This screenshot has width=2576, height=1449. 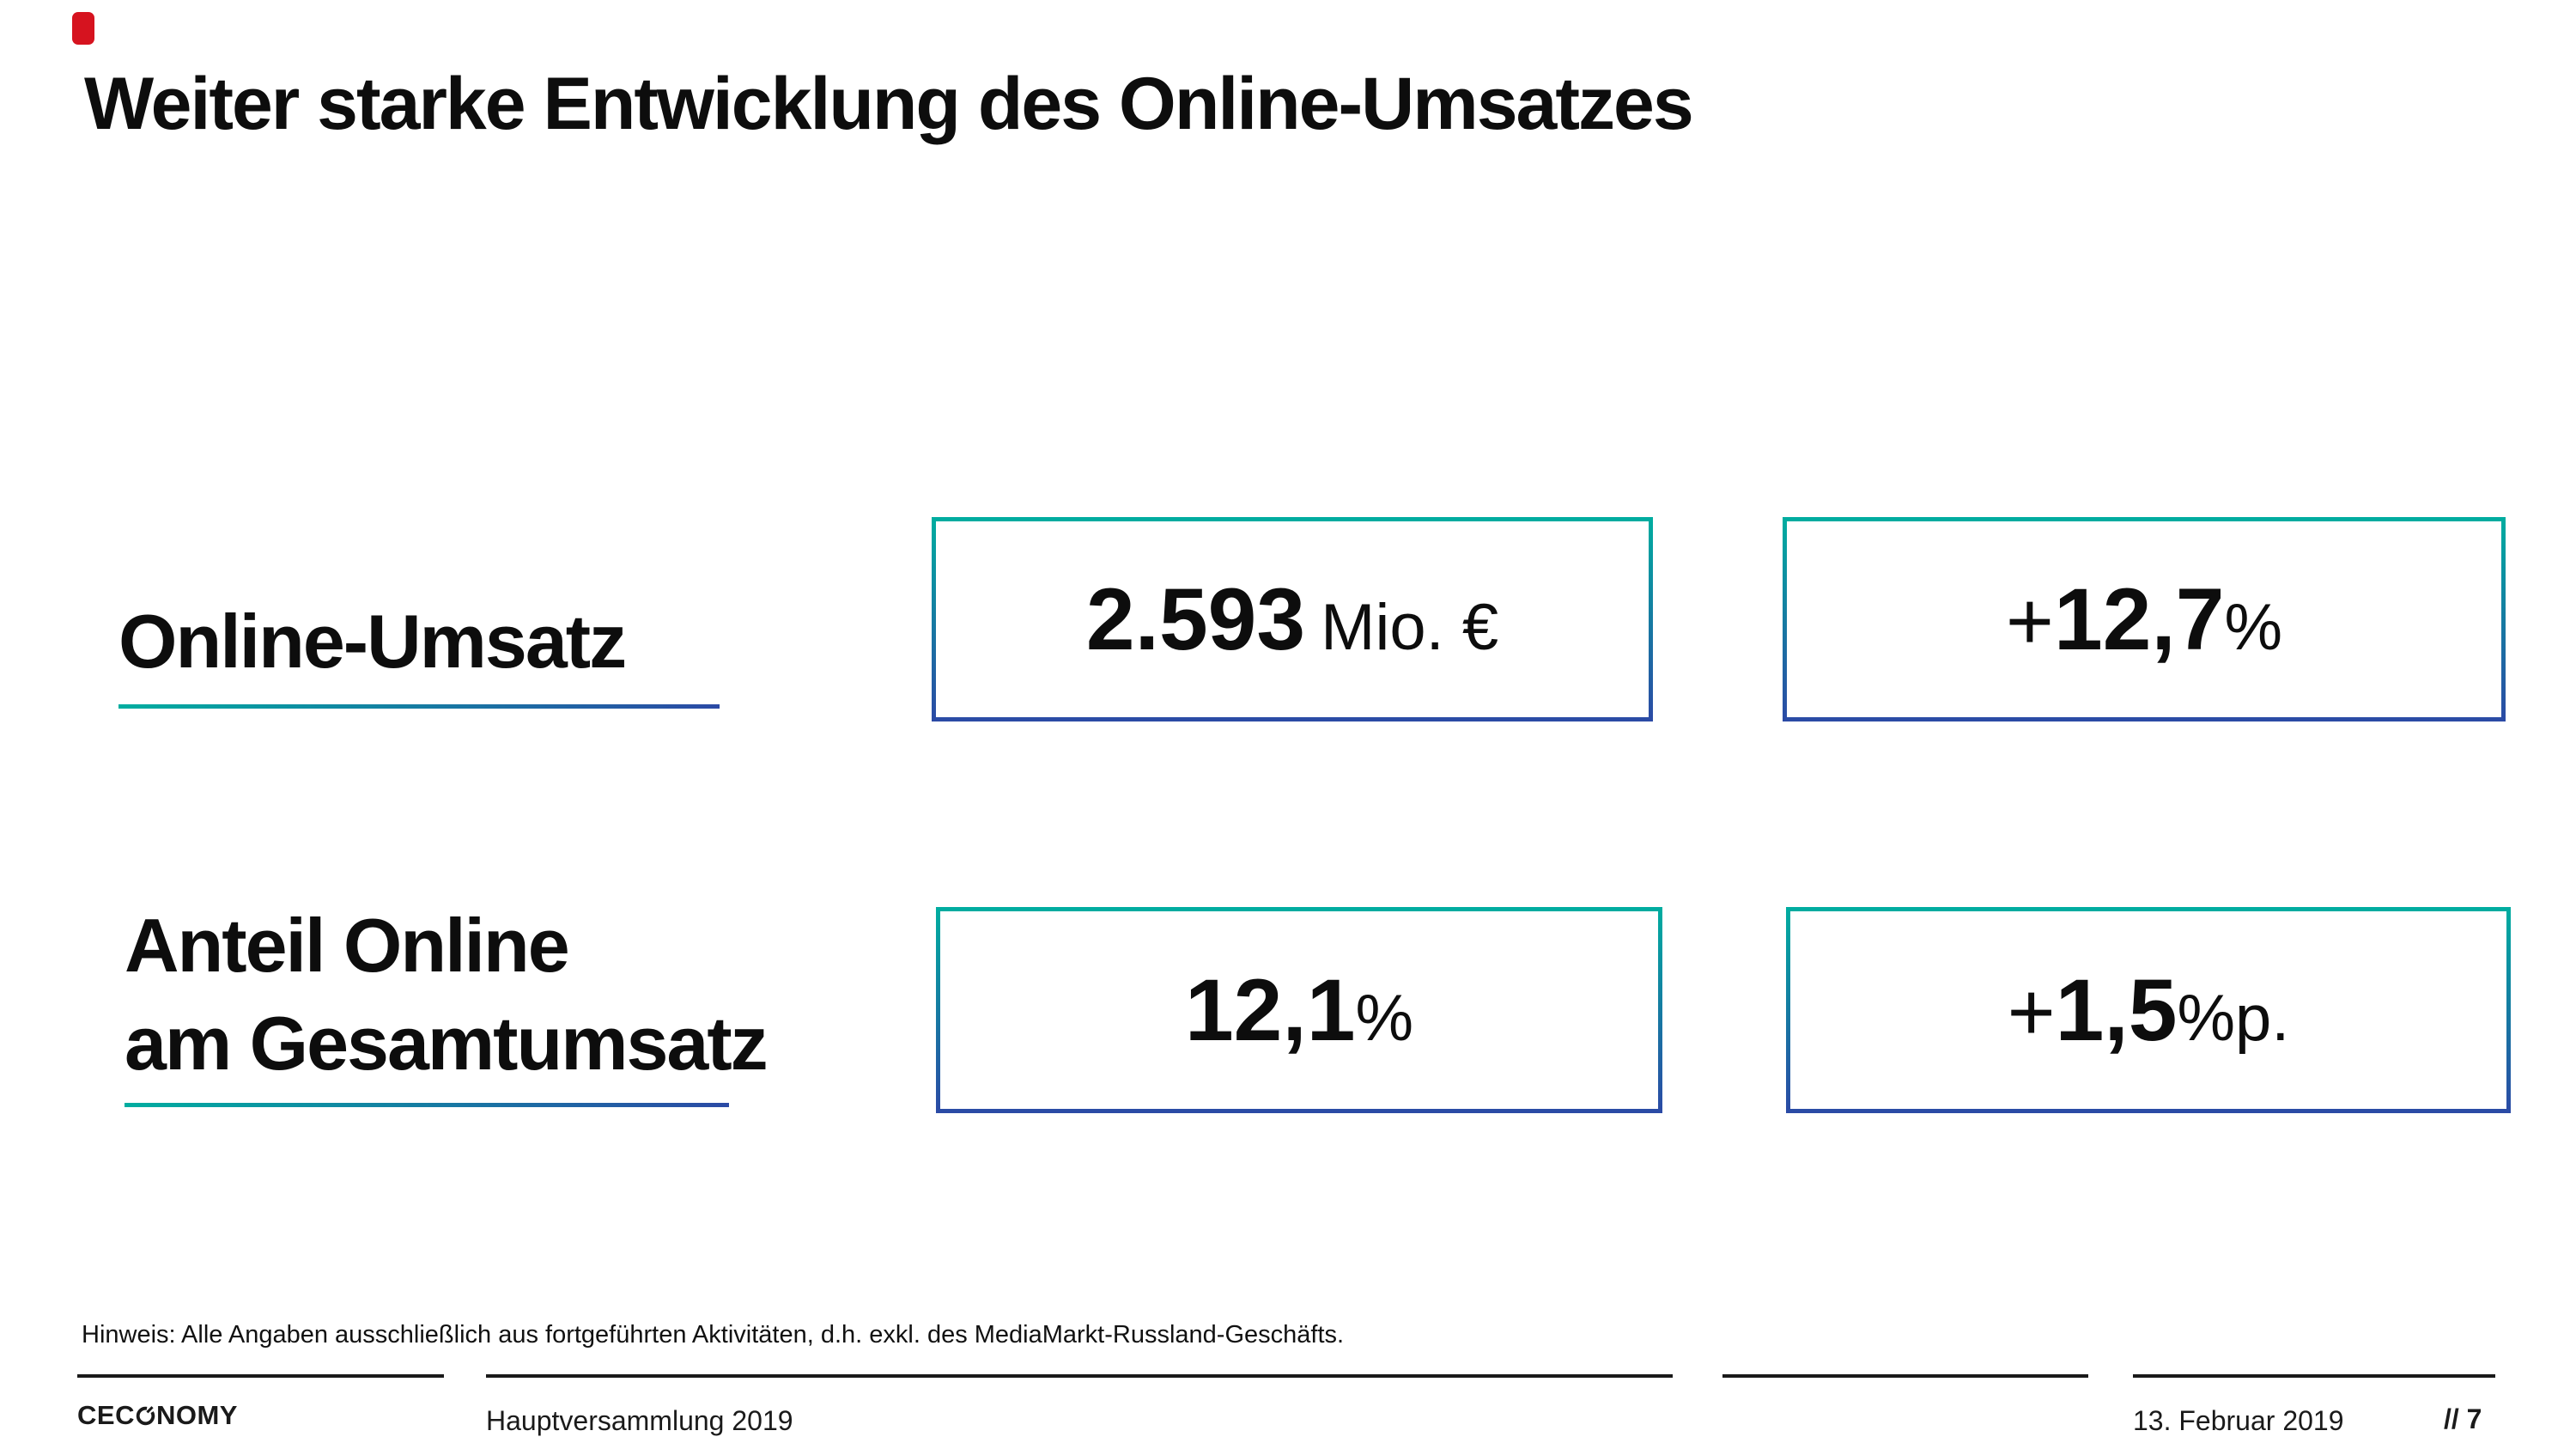 I want to click on value-unit: Mio. €, so click(x=1410, y=627).